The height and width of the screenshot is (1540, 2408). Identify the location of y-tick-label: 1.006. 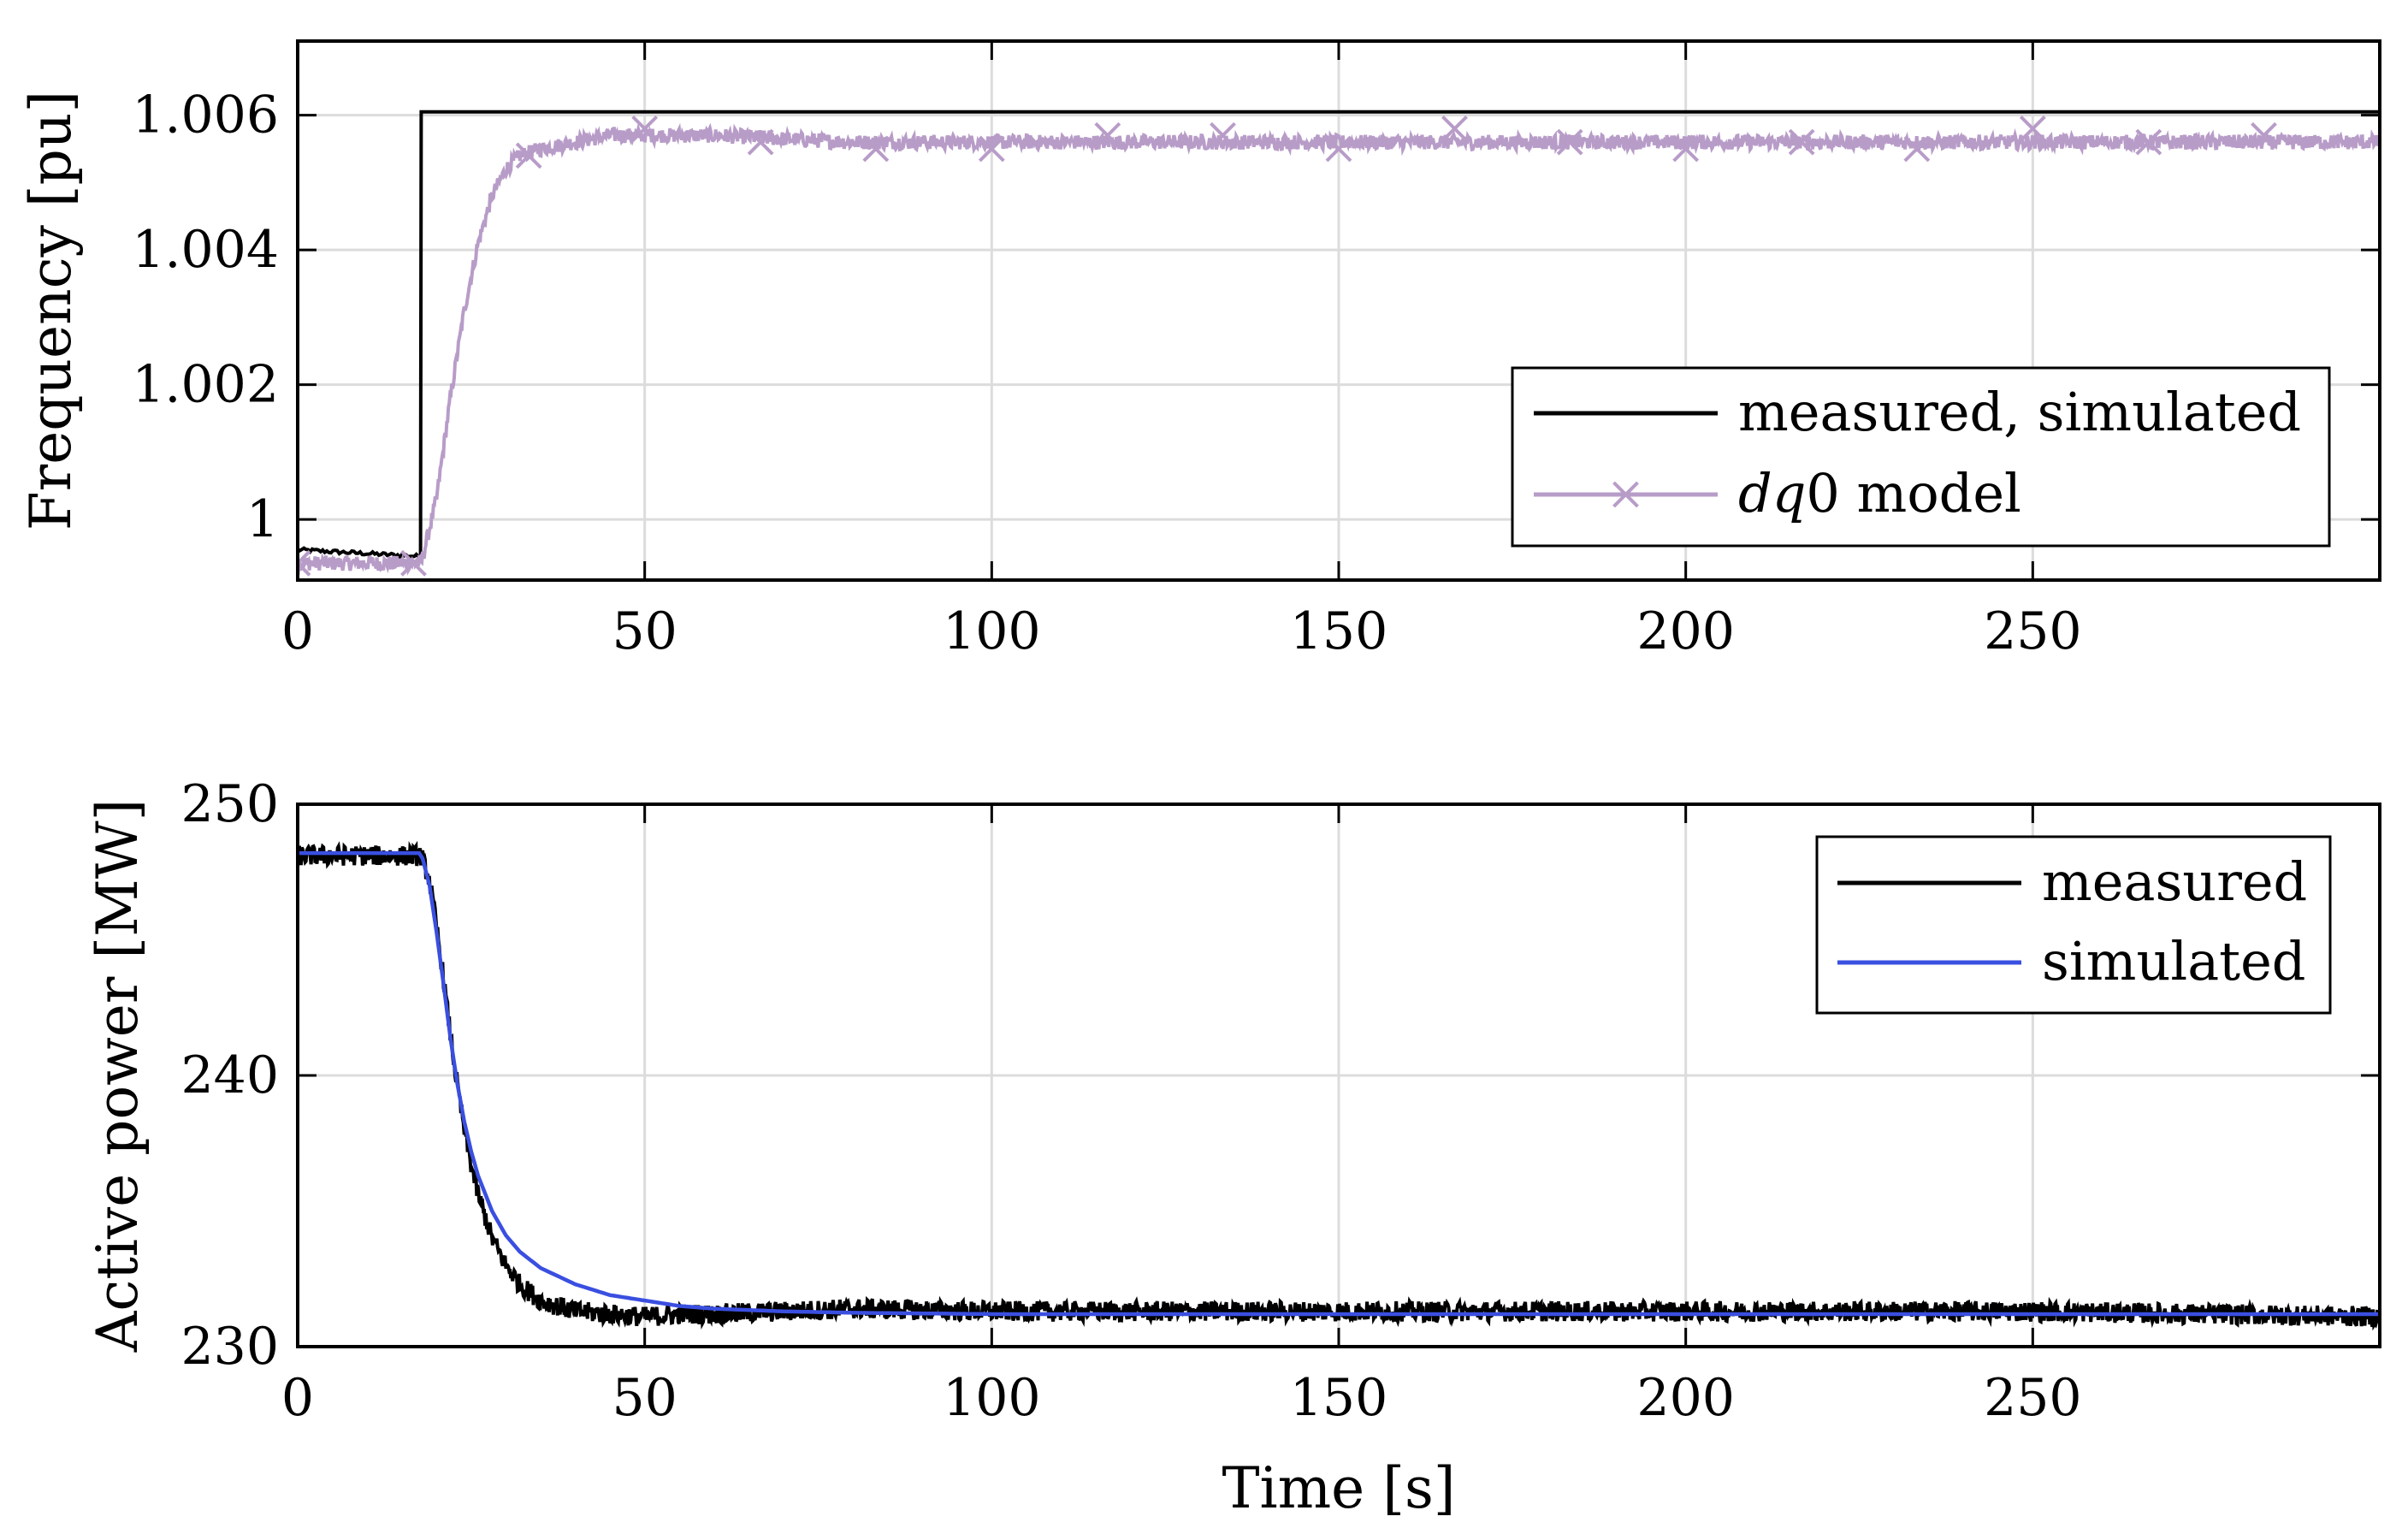
(205, 115).